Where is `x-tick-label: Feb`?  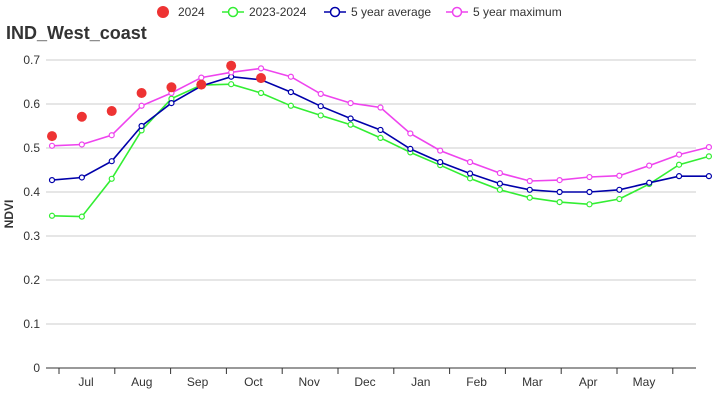 x-tick-label: Feb is located at coordinates (476, 382).